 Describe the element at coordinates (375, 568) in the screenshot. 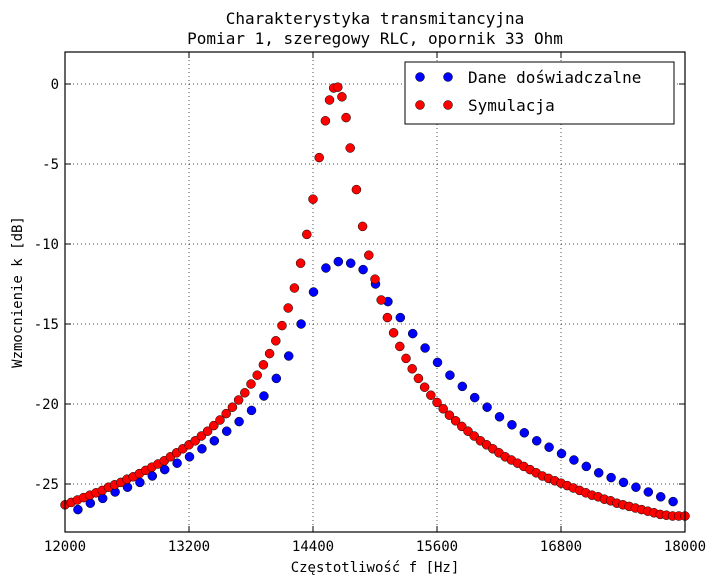

I see `x-axis-label: Częstotliwość f [Hz]` at that location.